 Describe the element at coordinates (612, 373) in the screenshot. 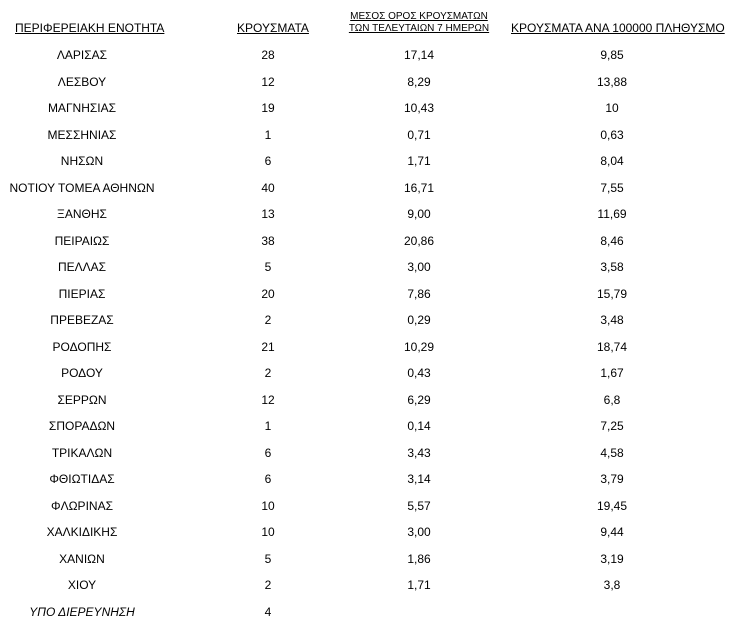

I see `cell-value: 1,67` at that location.